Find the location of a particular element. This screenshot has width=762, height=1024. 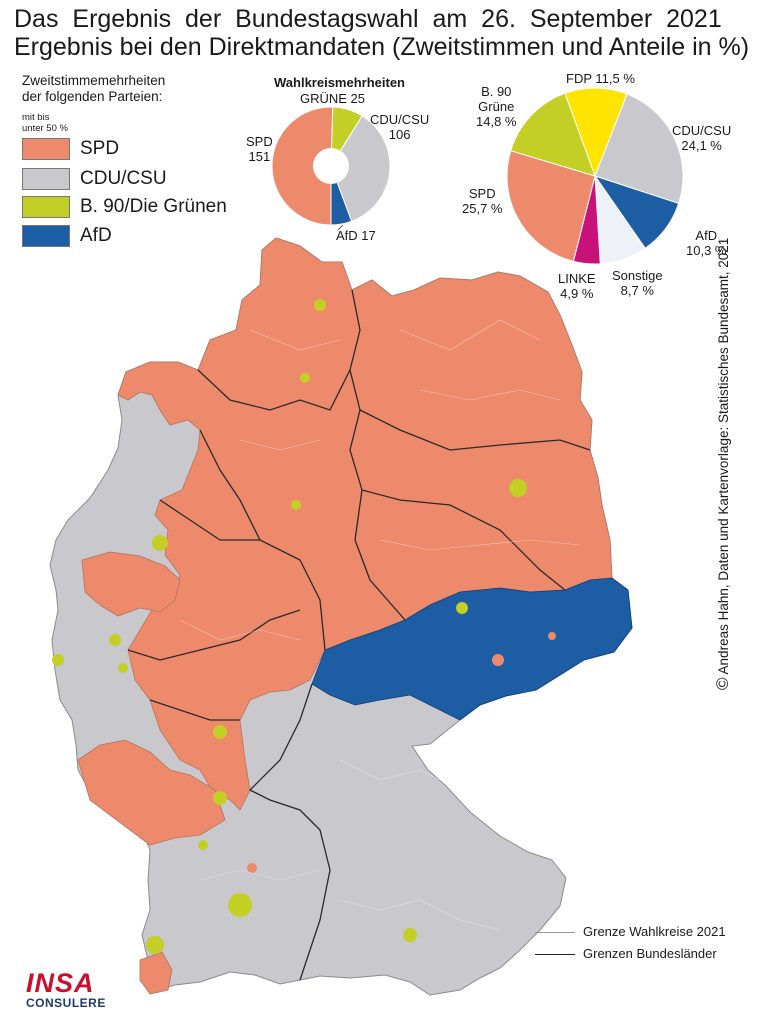

seats-label-spd-name: SPD is located at coordinates (259, 141).